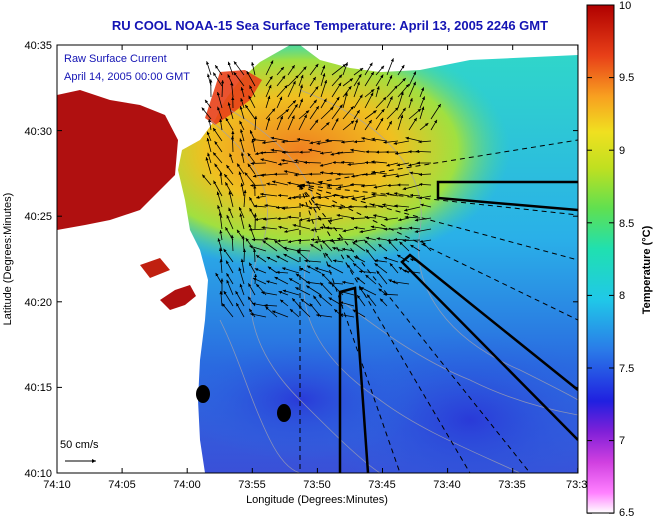 The image size is (654, 519). Describe the element at coordinates (57, 485) in the screenshot. I see `x-tick-label: 74:10` at that location.